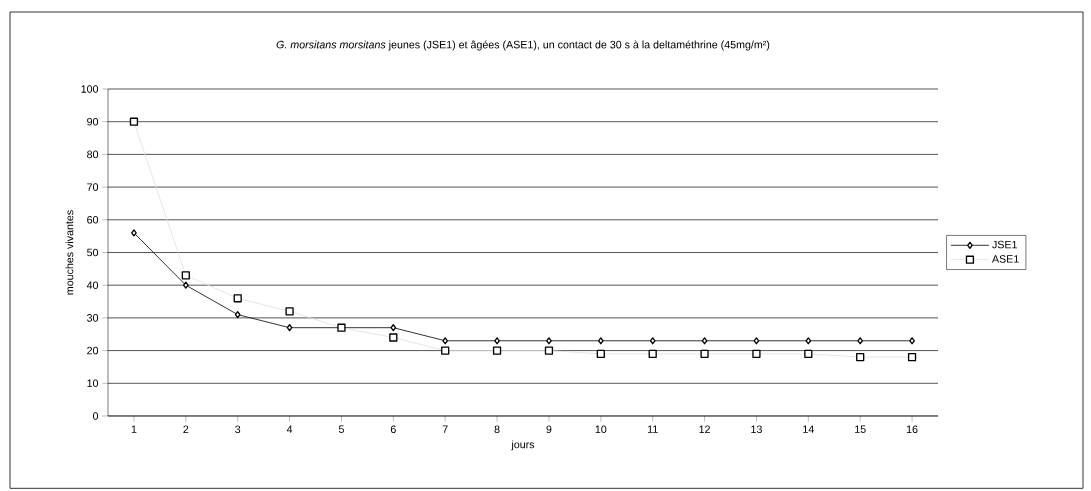 This screenshot has width=1091, height=491. What do you see at coordinates (912, 429) in the screenshot?
I see `x-tick-label: 16` at bounding box center [912, 429].